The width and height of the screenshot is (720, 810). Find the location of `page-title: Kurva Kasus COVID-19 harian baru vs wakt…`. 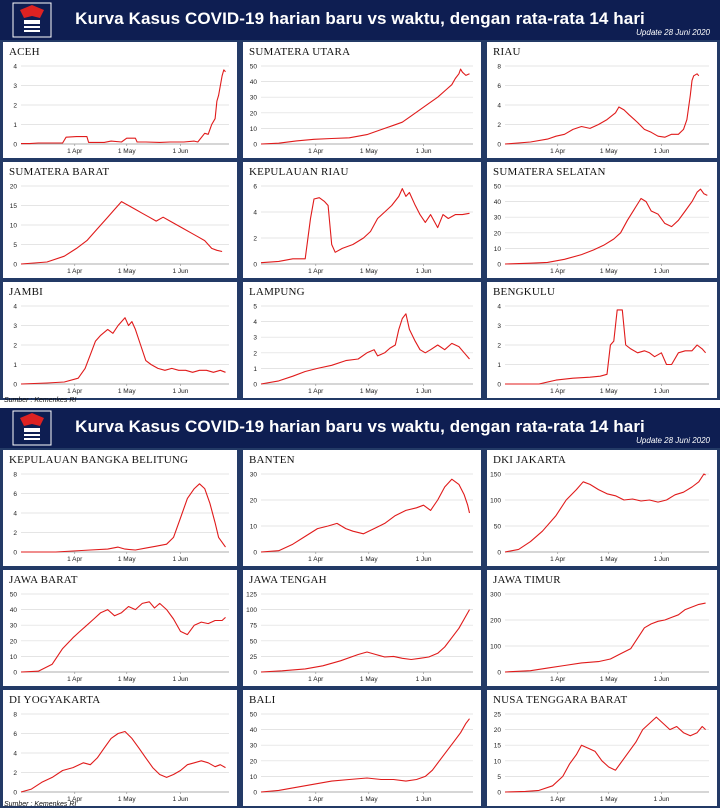

page-title: Kurva Kasus COVID-19 harian baru vs wakt… is located at coordinates (360, 18).